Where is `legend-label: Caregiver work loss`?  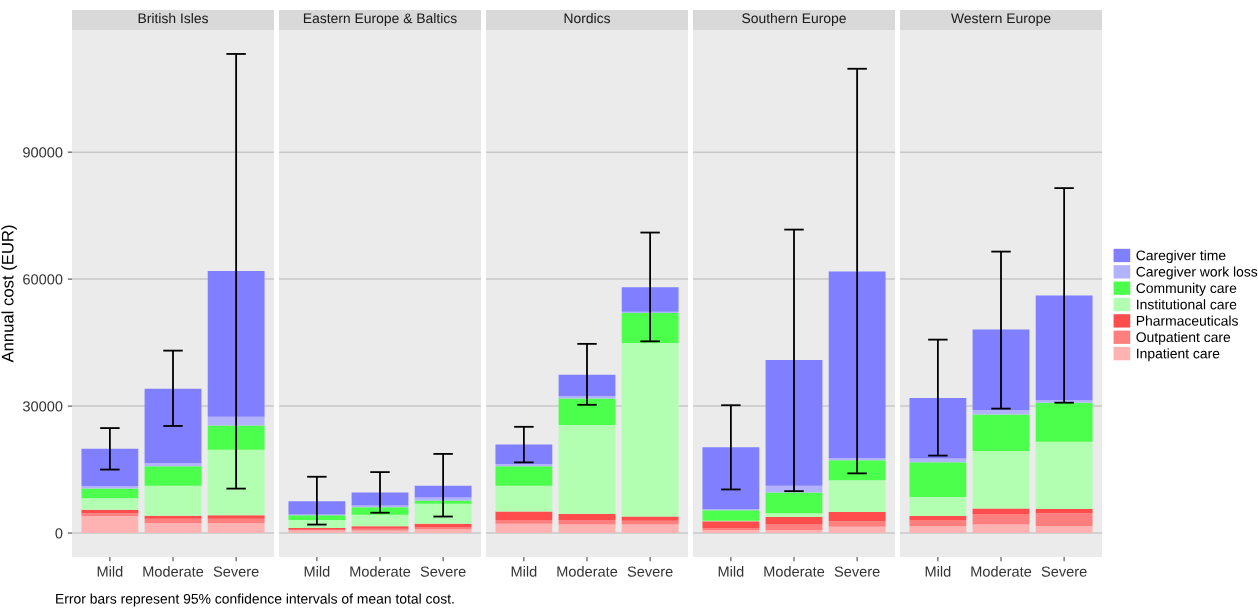 legend-label: Caregiver work loss is located at coordinates (1197, 273).